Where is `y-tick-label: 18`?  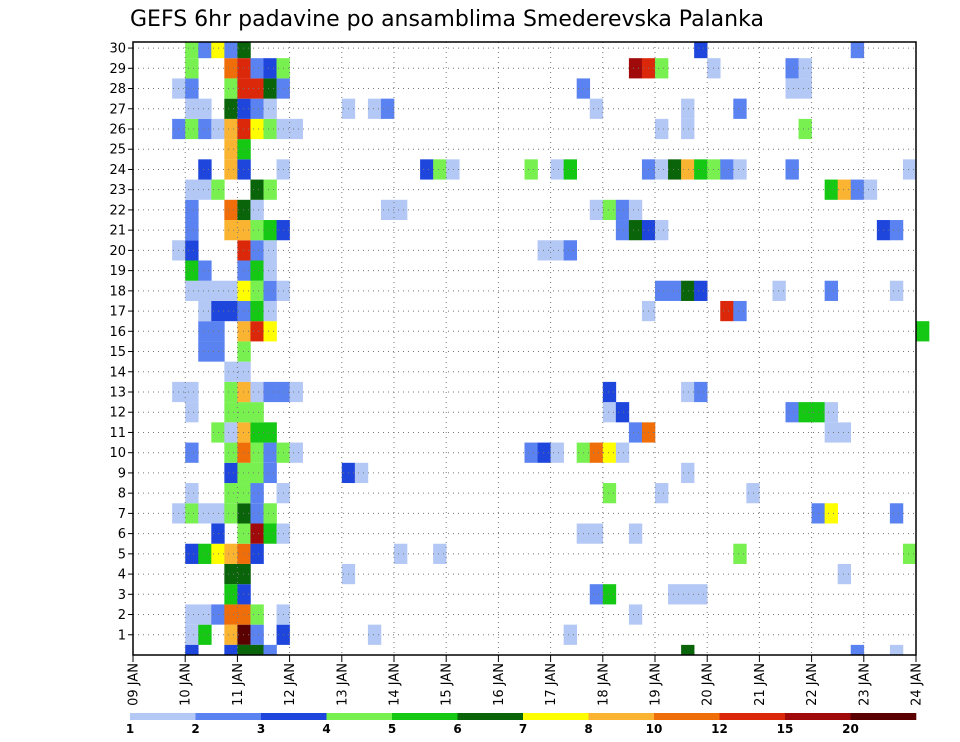 y-tick-label: 18 is located at coordinates (117, 291).